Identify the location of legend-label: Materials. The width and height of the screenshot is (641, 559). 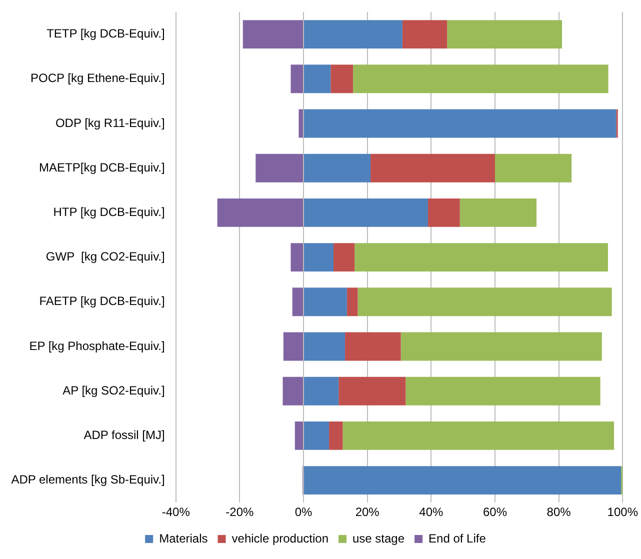
(183, 538).